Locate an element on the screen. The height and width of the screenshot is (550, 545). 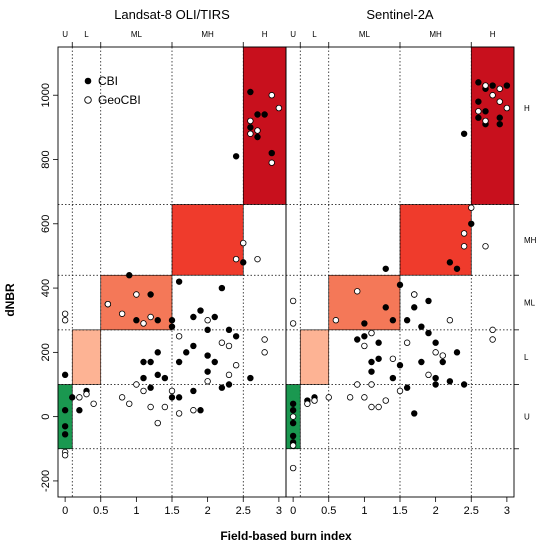
legend-label-geocbi: GeoCBI is located at coordinates (119, 100).